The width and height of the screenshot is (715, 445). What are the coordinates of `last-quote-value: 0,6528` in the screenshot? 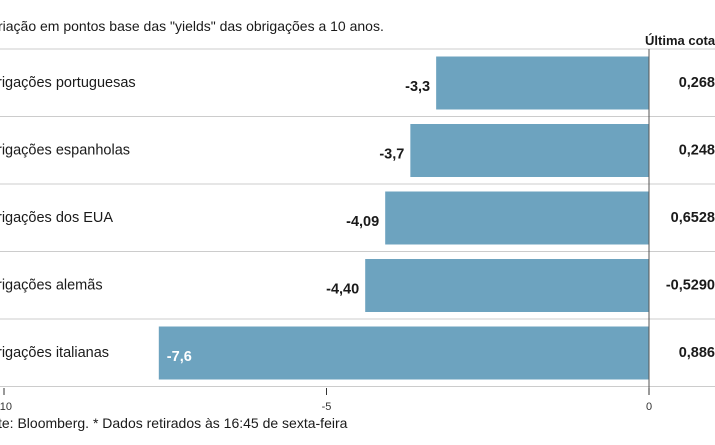 It's located at (693, 218).